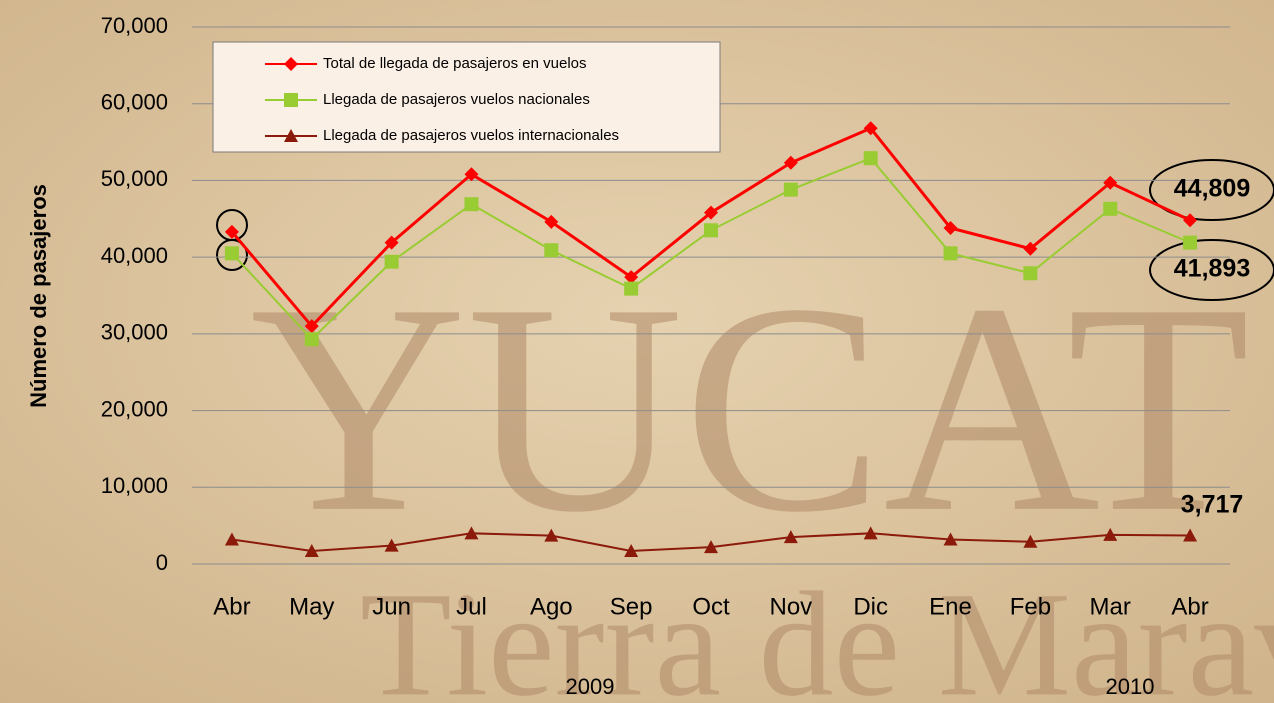 The width and height of the screenshot is (1274, 703). I want to click on y-tick-label: 50,000, so click(134, 178).